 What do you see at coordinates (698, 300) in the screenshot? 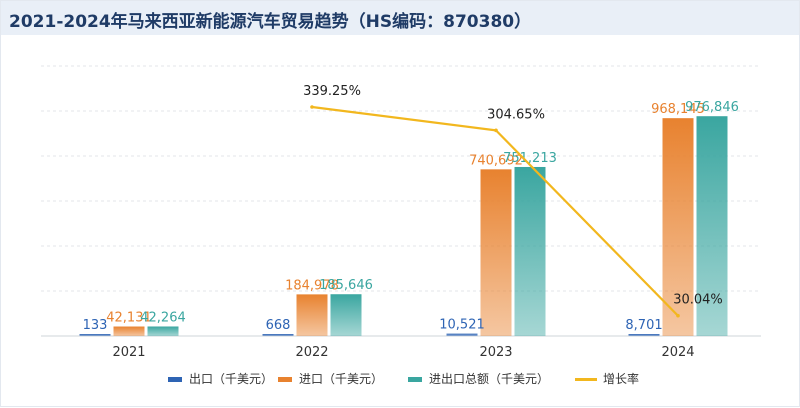
I see `growth-rate-label: 30.04%` at bounding box center [698, 300].